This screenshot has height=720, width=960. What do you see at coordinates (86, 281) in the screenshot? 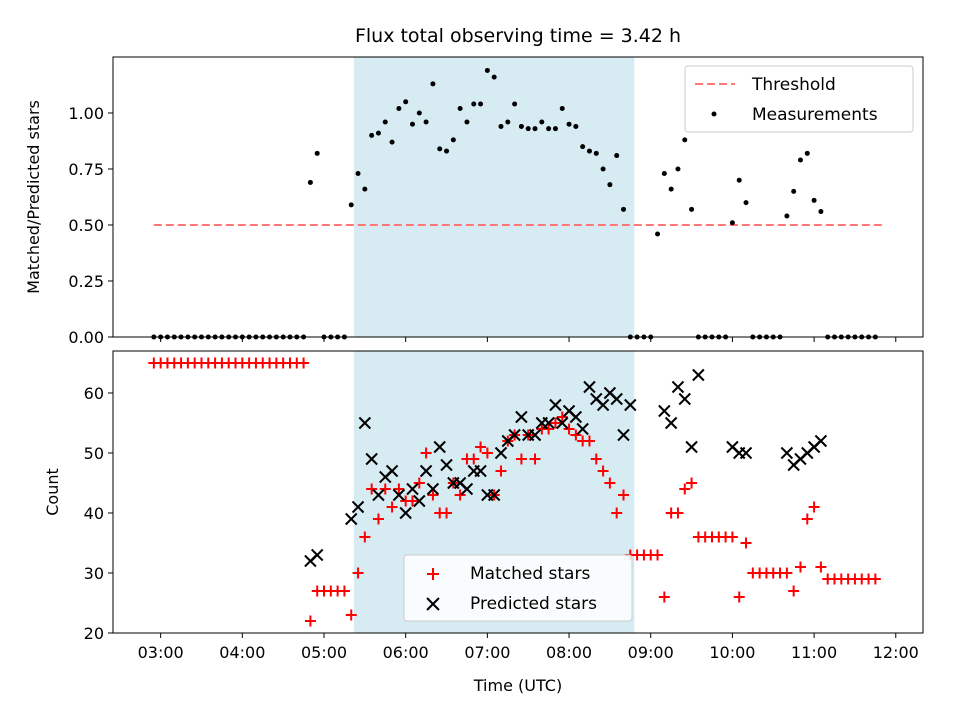
I see `top-y-tick-label: 0.25` at bounding box center [86, 281].